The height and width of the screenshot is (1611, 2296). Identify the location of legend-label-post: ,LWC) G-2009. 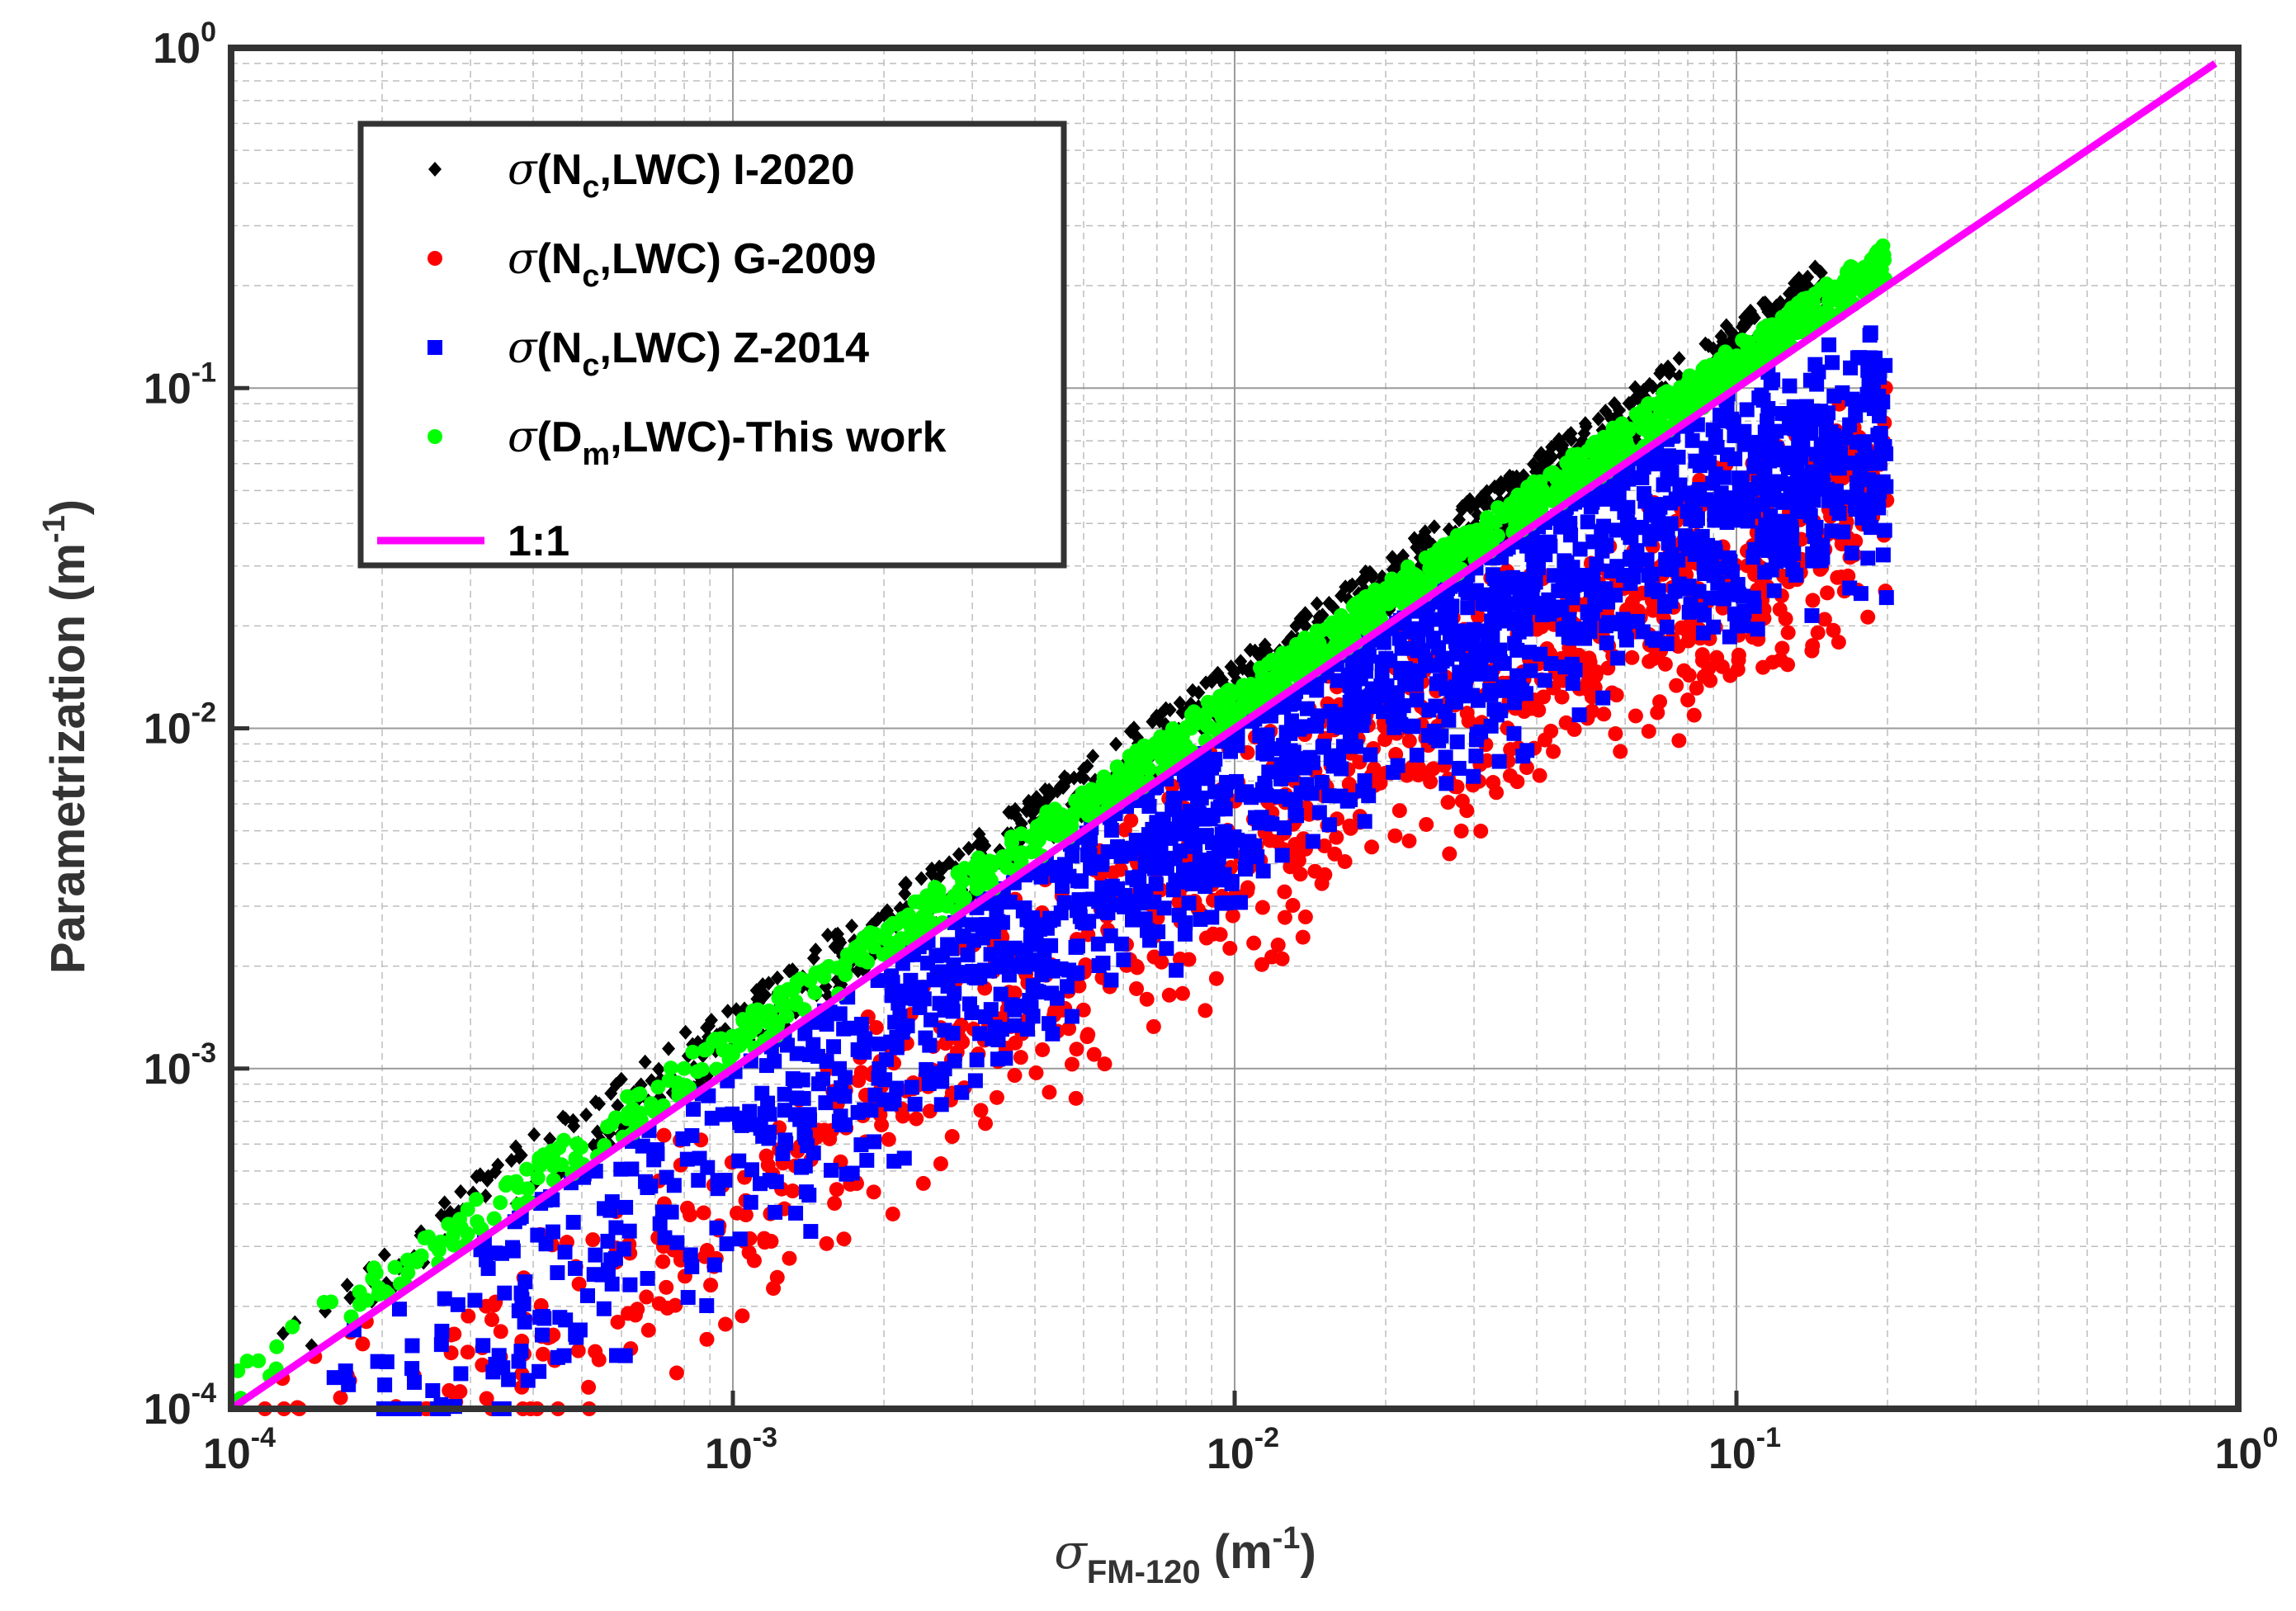
(738, 259).